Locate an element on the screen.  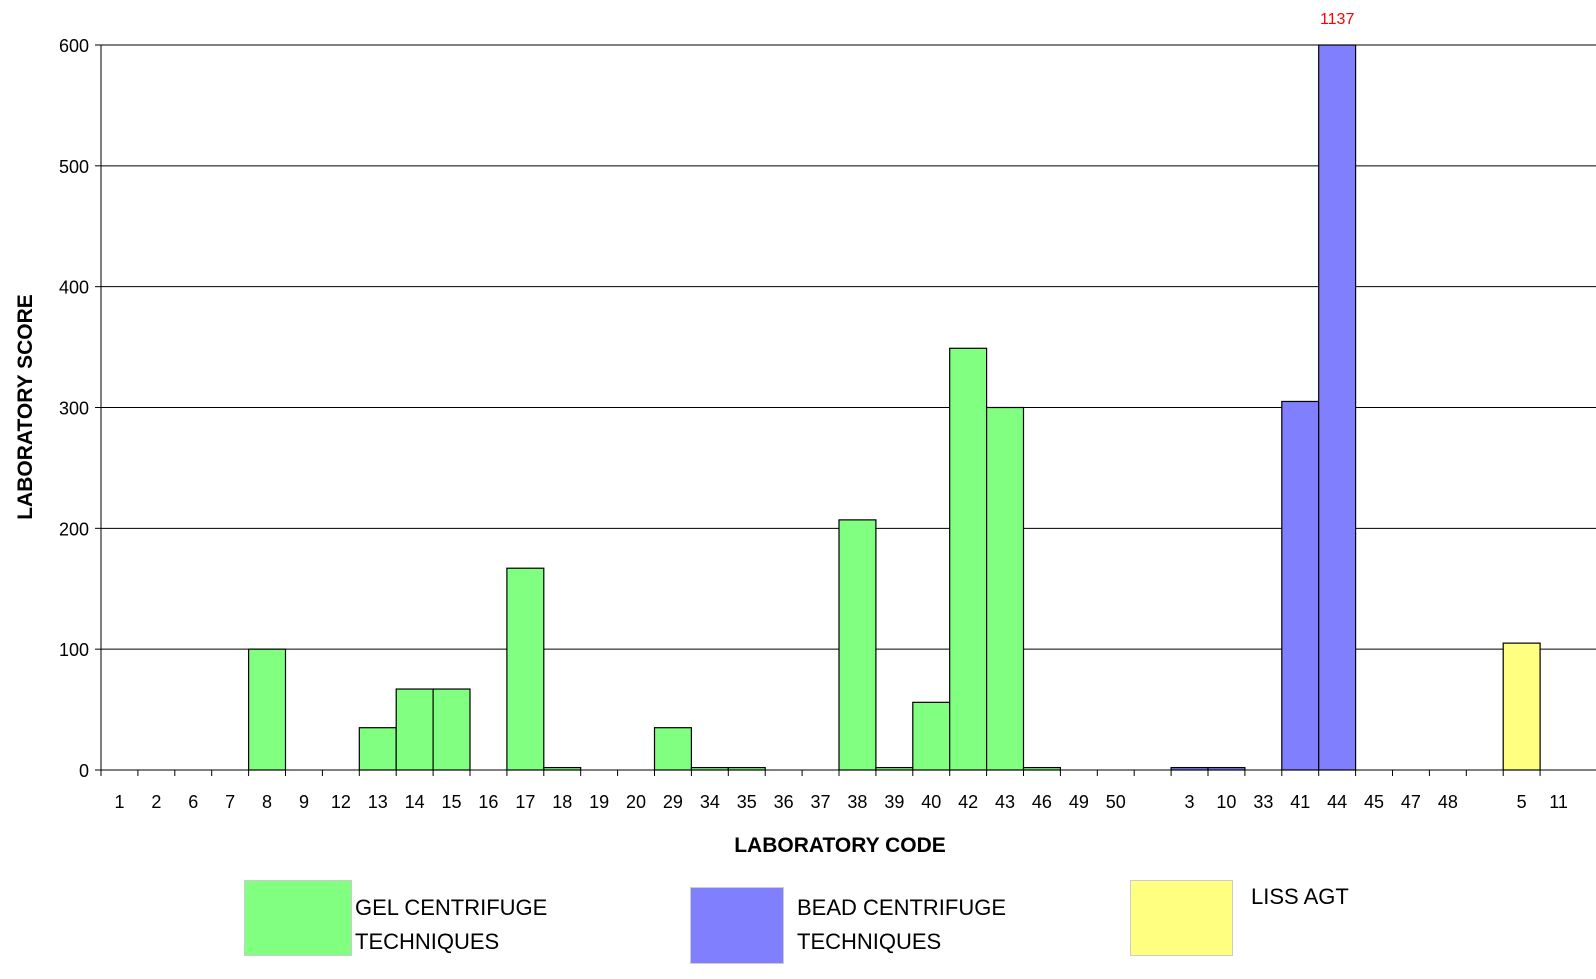
x-tick-label-36: 36 is located at coordinates (784, 802).